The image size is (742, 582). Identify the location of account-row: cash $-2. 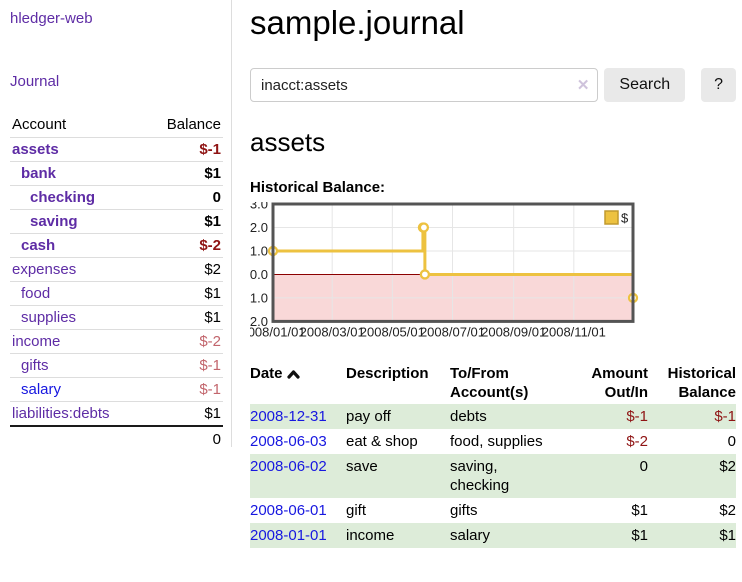
(116, 245).